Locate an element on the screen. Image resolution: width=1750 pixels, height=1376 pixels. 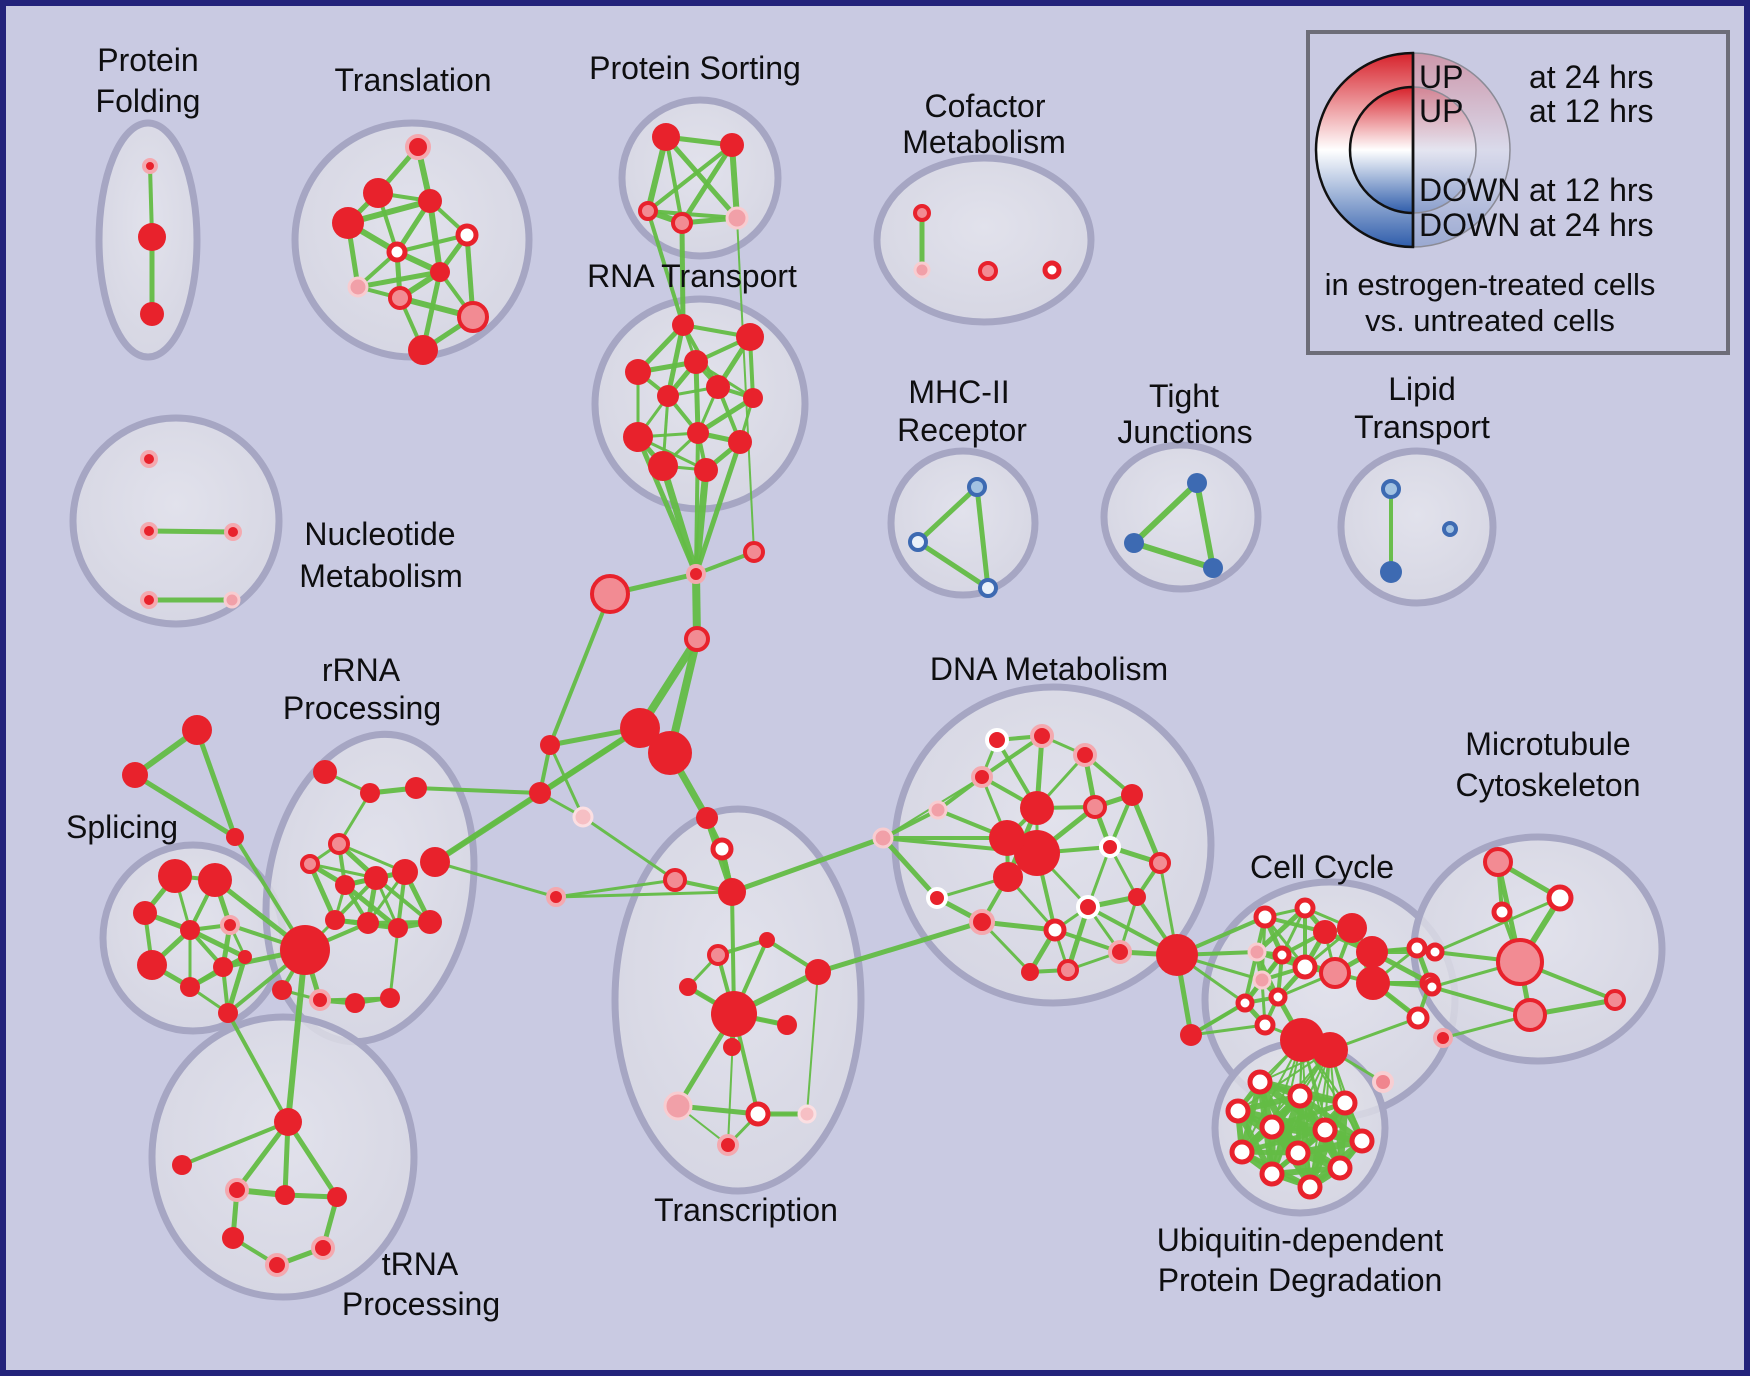
cluster-label: Protein Degradation is located at coordinates (1300, 1280).